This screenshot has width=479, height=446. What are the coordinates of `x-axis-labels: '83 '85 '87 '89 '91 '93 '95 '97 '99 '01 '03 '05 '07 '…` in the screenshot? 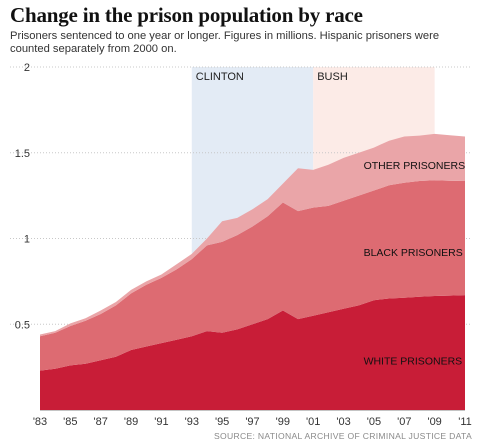 It's located at (252, 422).